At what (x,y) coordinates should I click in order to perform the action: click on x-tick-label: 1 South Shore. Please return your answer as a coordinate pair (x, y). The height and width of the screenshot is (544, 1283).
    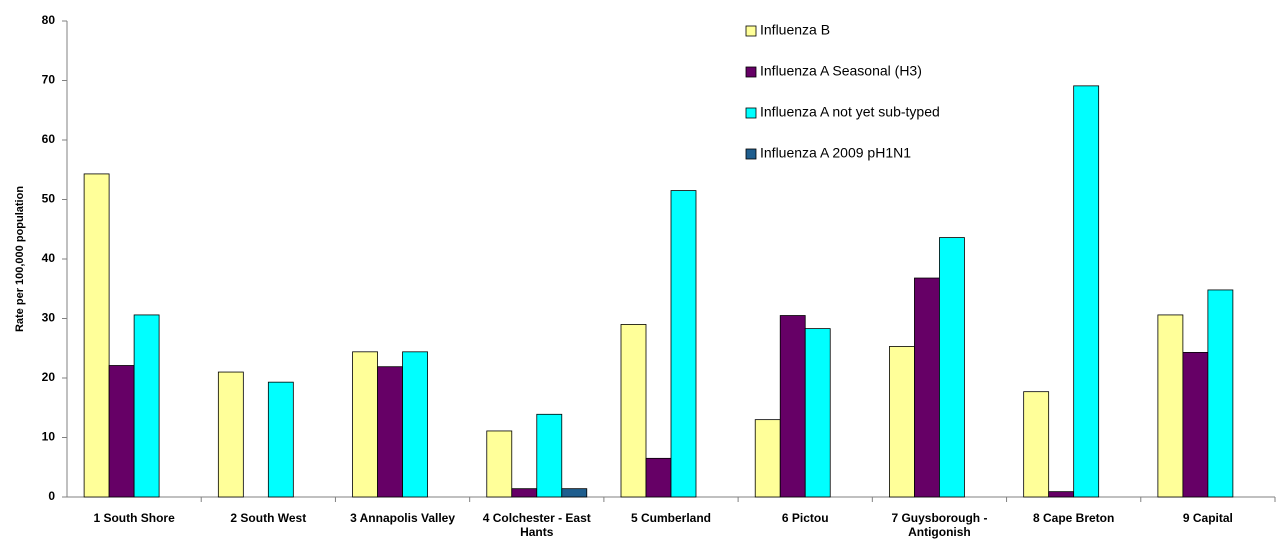
    Looking at the image, I should click on (134, 518).